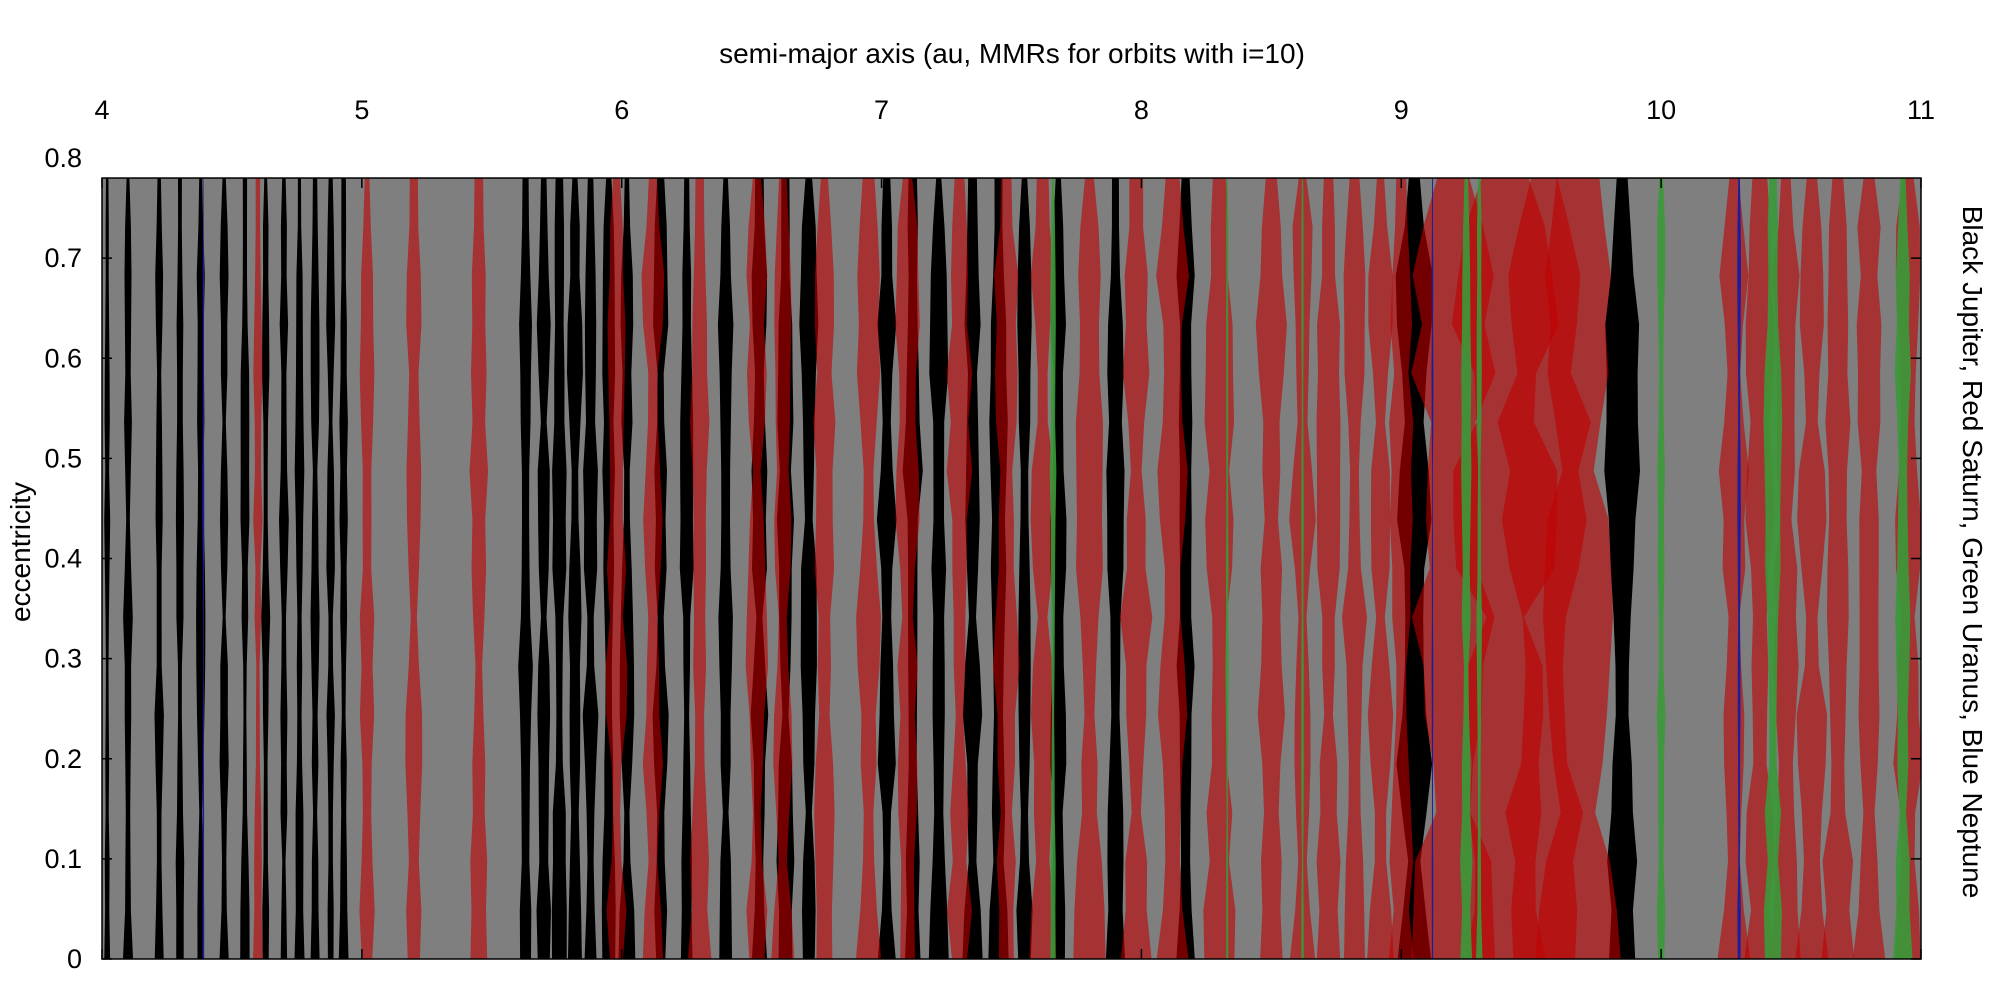 Image resolution: width=2000 pixels, height=1005 pixels. What do you see at coordinates (63, 759) in the screenshot?
I see `y-tick-label: 0.2` at bounding box center [63, 759].